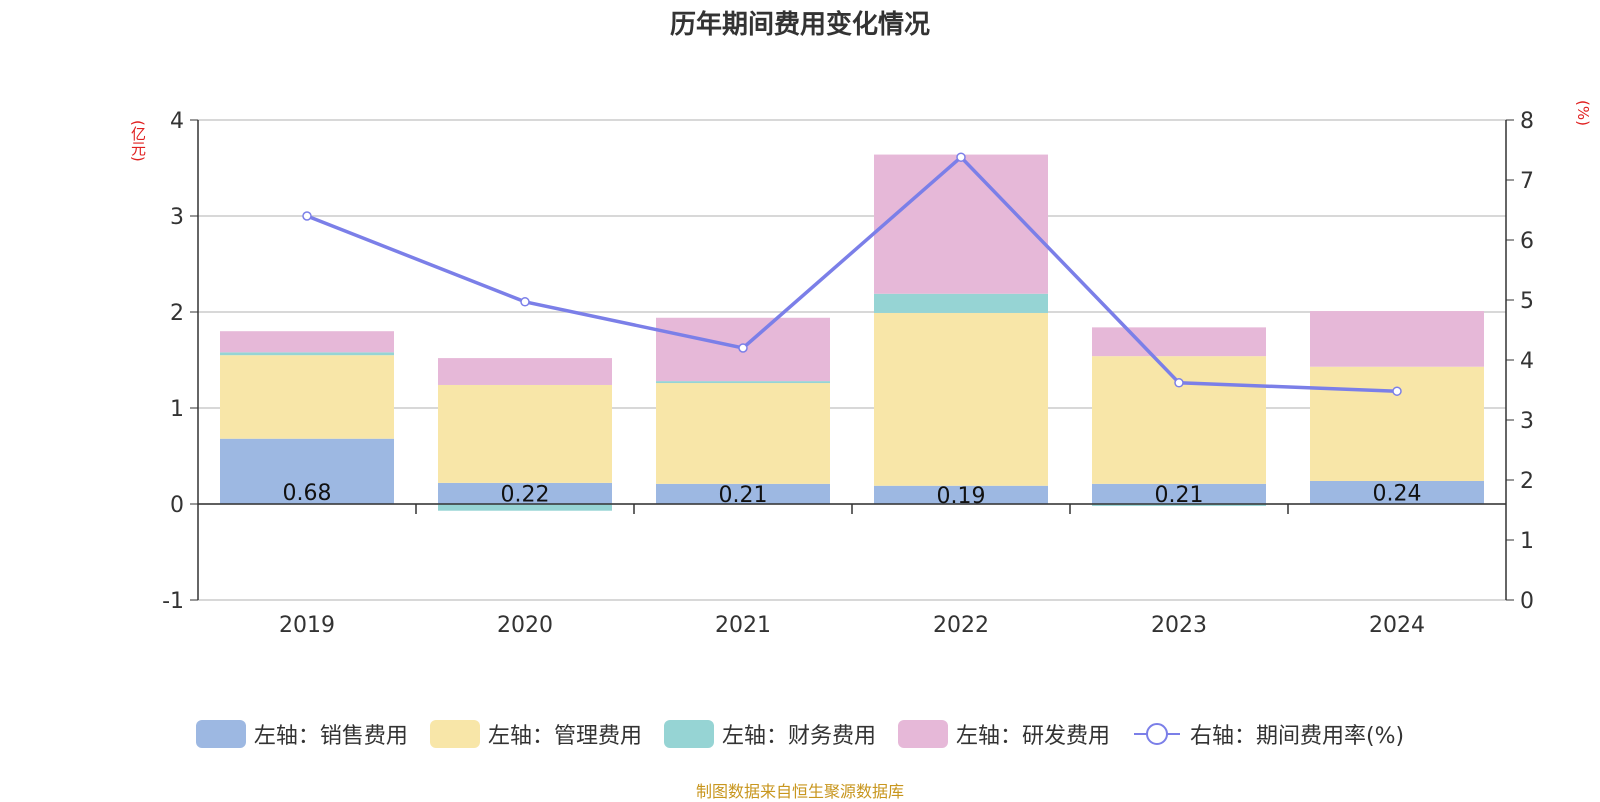  Describe the element at coordinates (1527, 541) in the screenshot. I see `right-tick-label: 1` at that location.